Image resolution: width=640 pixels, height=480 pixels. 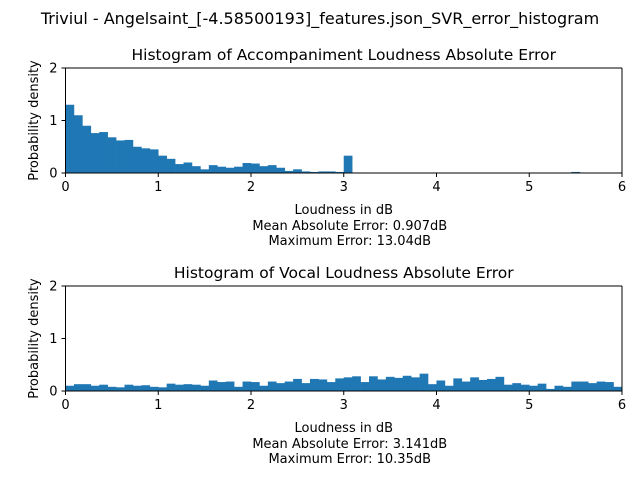 What do you see at coordinates (65, 187) in the screenshot?
I see `x-tick-label: 0` at bounding box center [65, 187].